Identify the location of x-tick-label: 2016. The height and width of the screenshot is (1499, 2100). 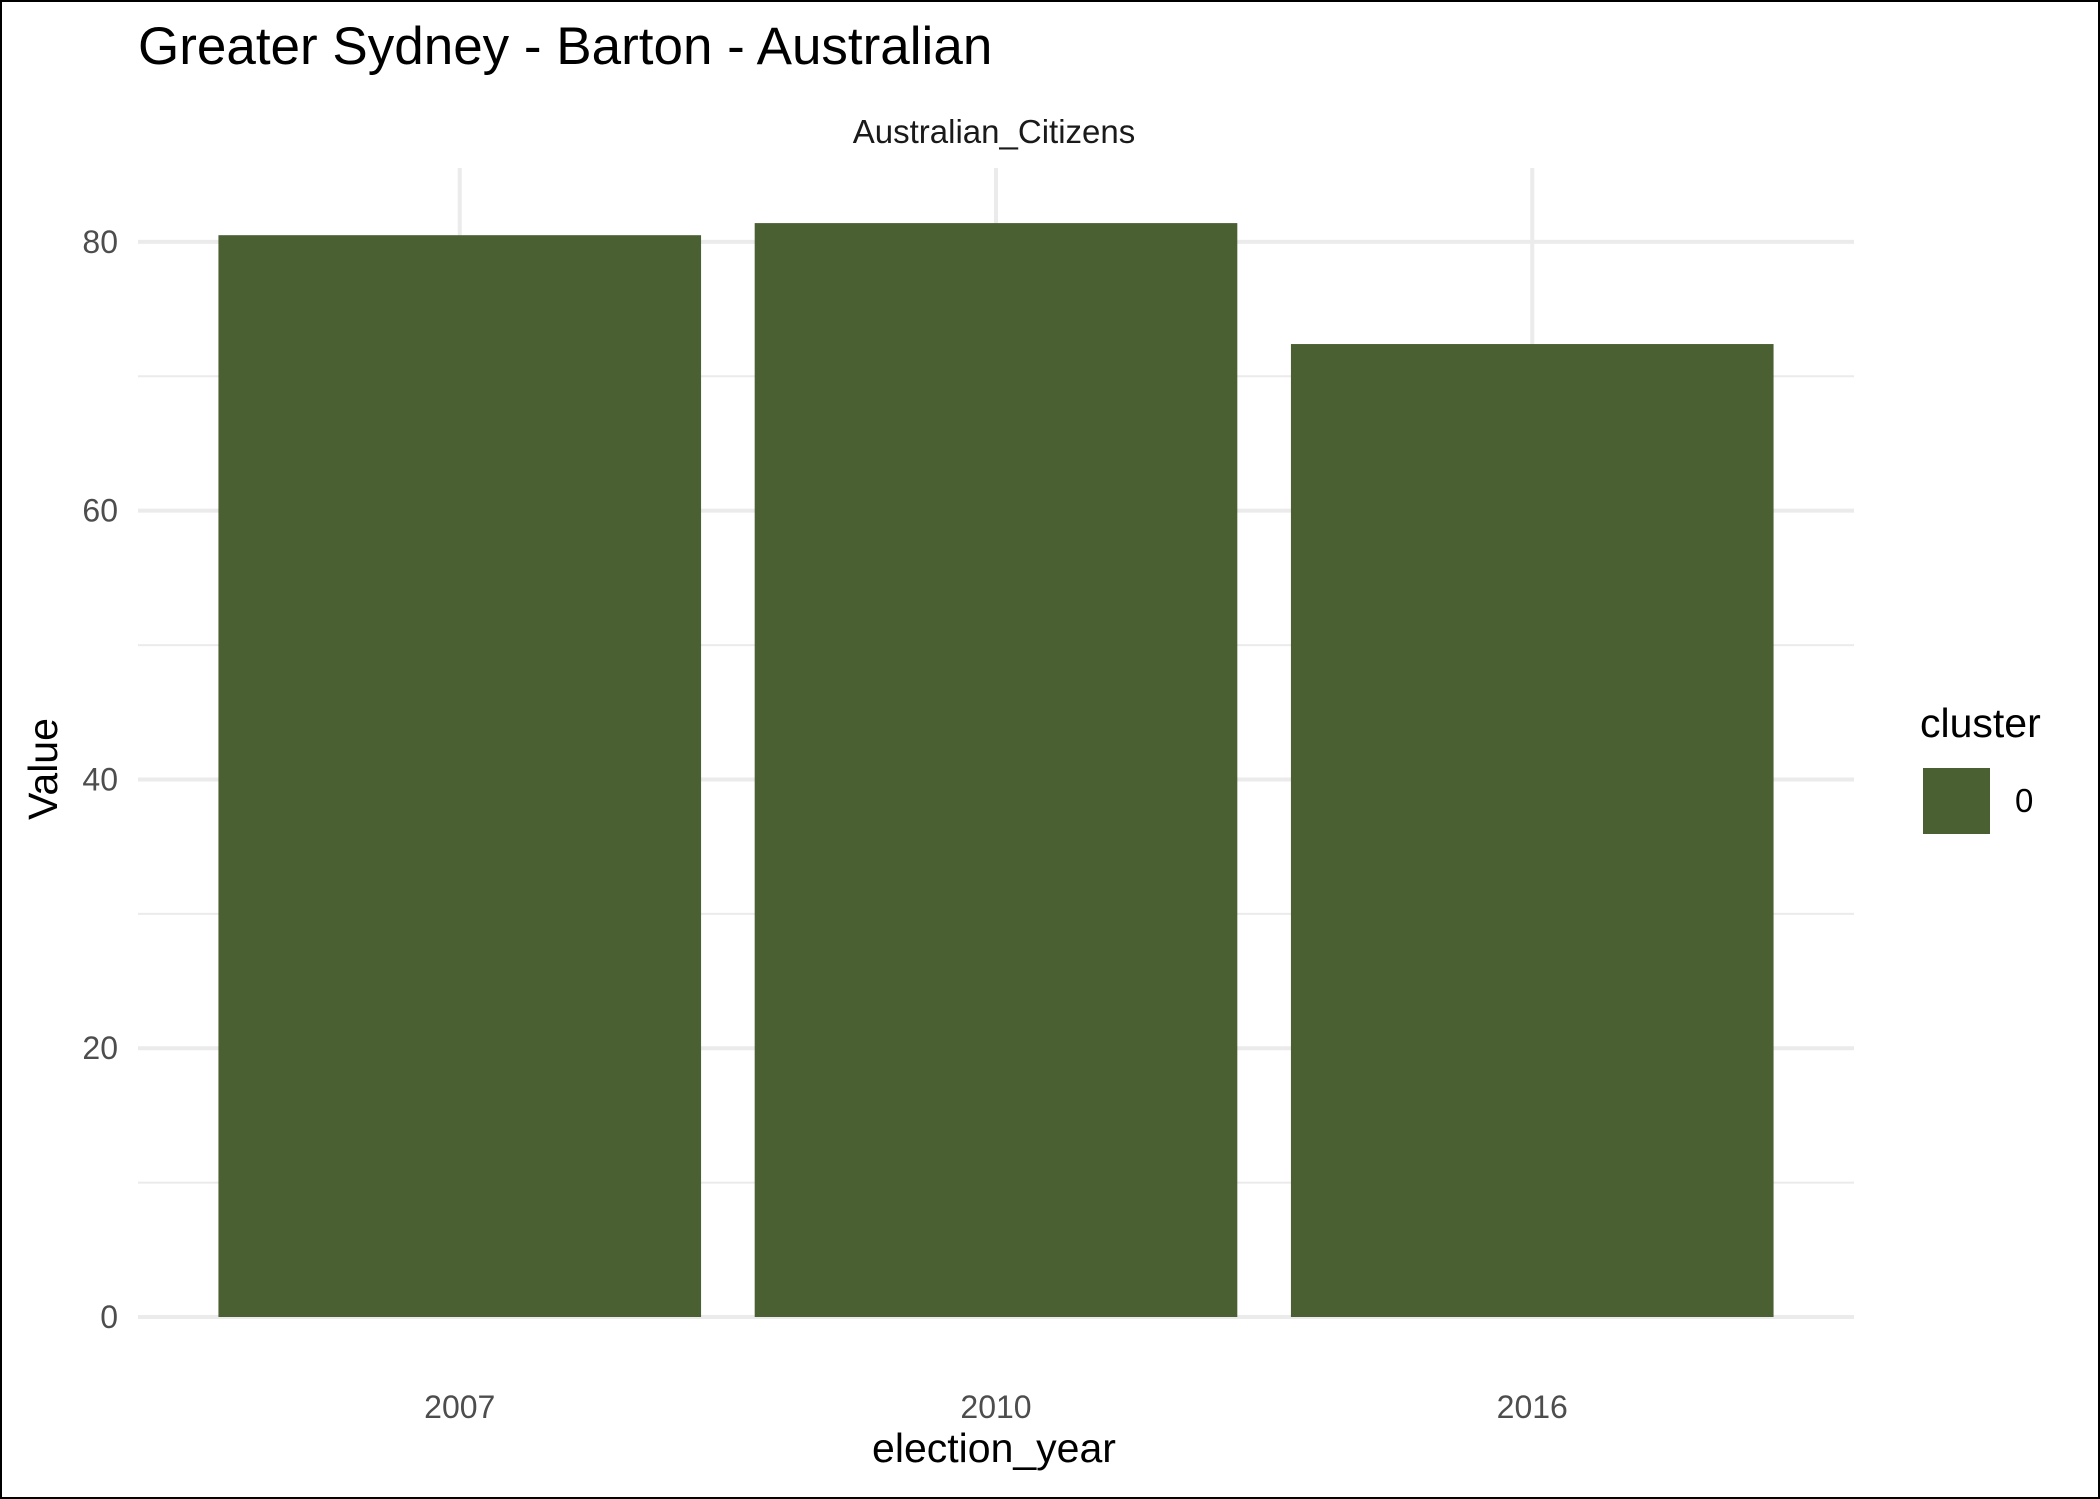
(1532, 1407).